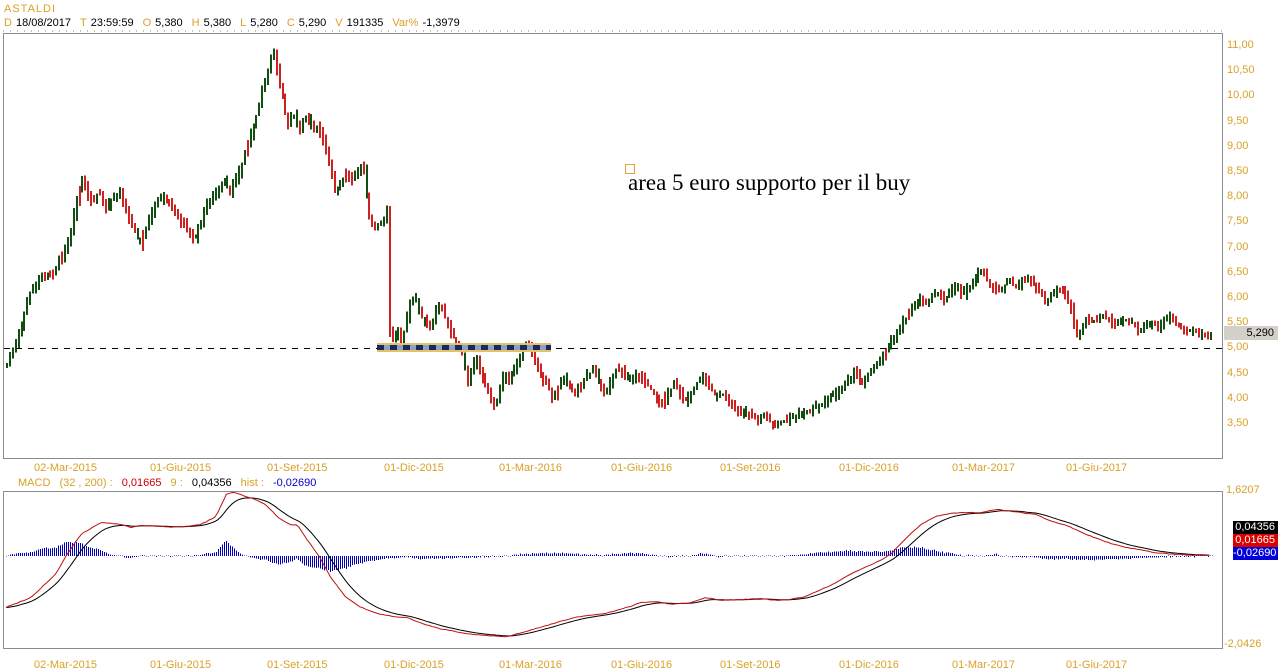  Describe the element at coordinates (1238, 120) in the screenshot. I see `price-y-tick-label: 9,50` at that location.